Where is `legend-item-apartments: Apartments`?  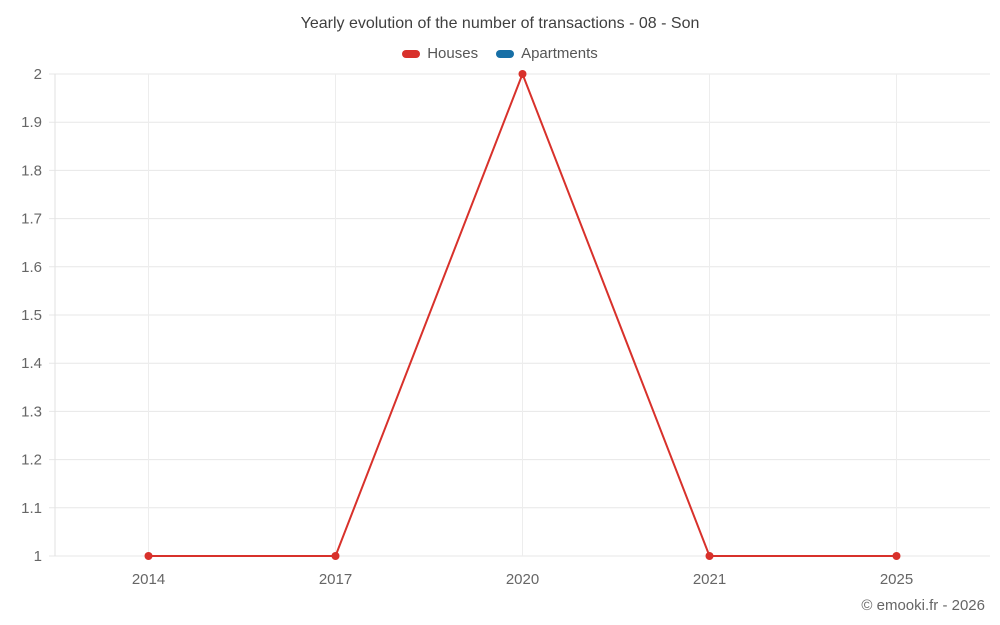 legend-item-apartments: Apartments is located at coordinates (547, 53).